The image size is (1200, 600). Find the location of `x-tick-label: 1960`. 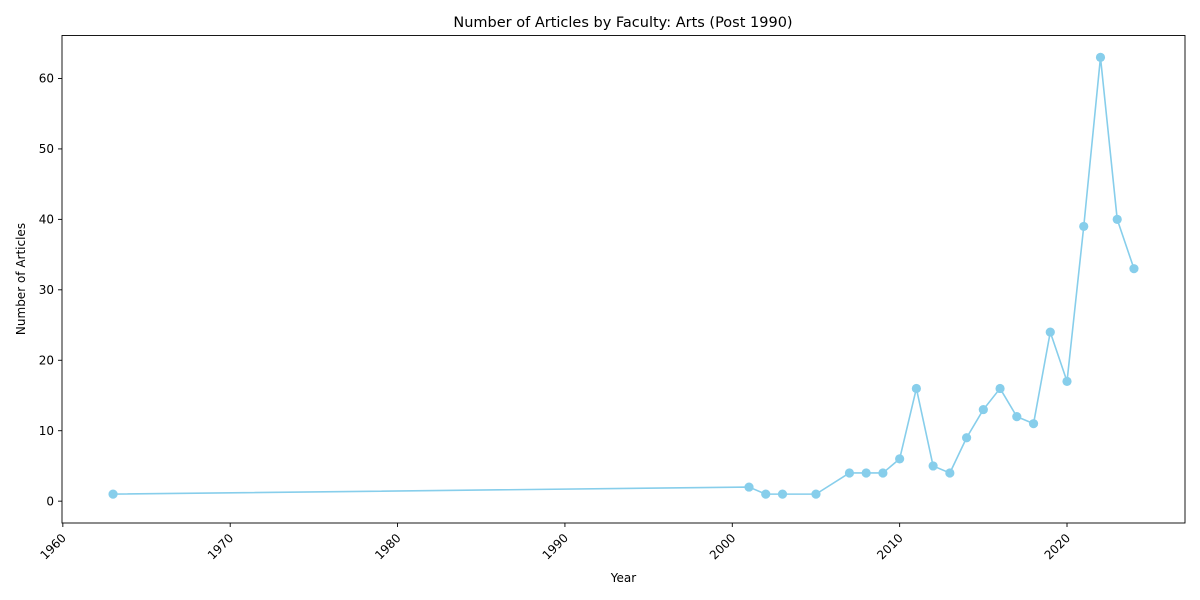

x-tick-label: 1960 is located at coordinates (52, 546).